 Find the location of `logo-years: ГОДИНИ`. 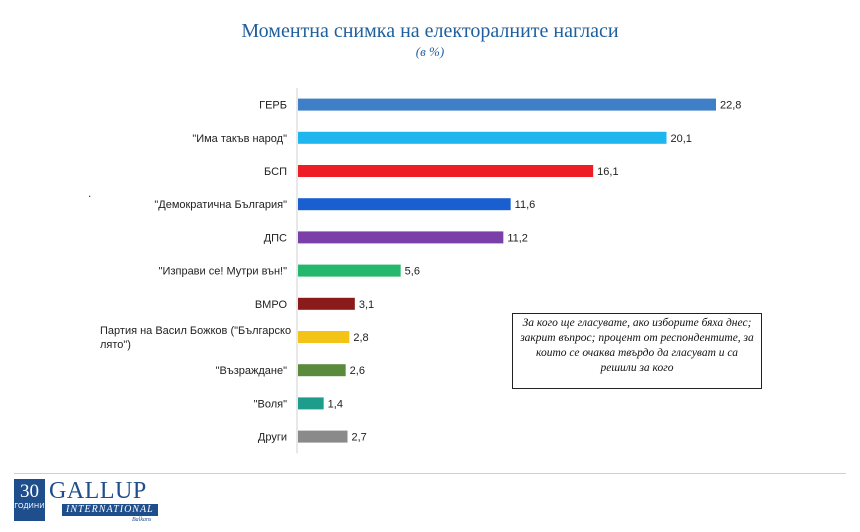

logo-years: ГОДИНИ is located at coordinates (29, 506).